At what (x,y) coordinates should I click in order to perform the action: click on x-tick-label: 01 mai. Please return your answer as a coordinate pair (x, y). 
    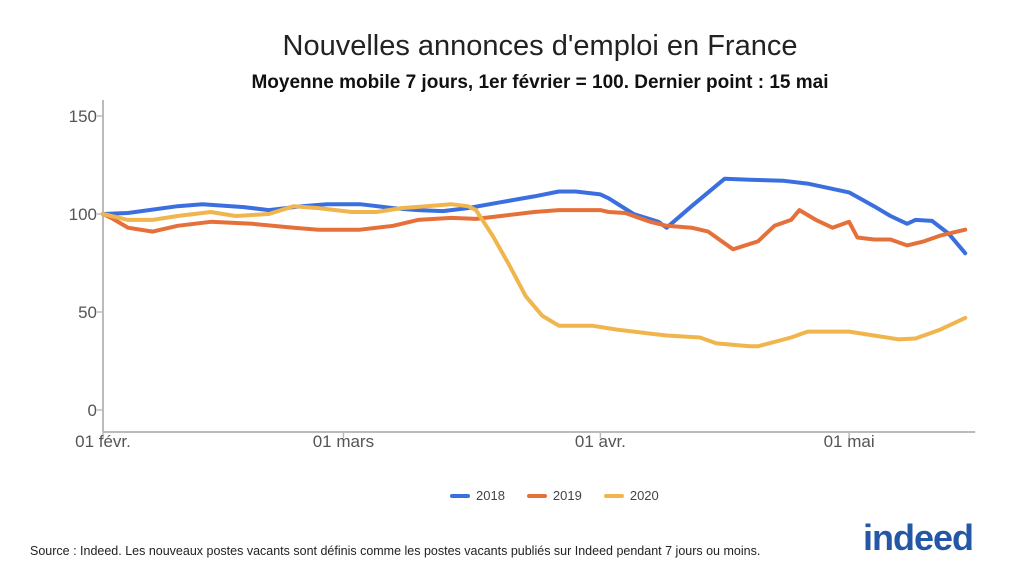
    Looking at the image, I should click on (849, 441).